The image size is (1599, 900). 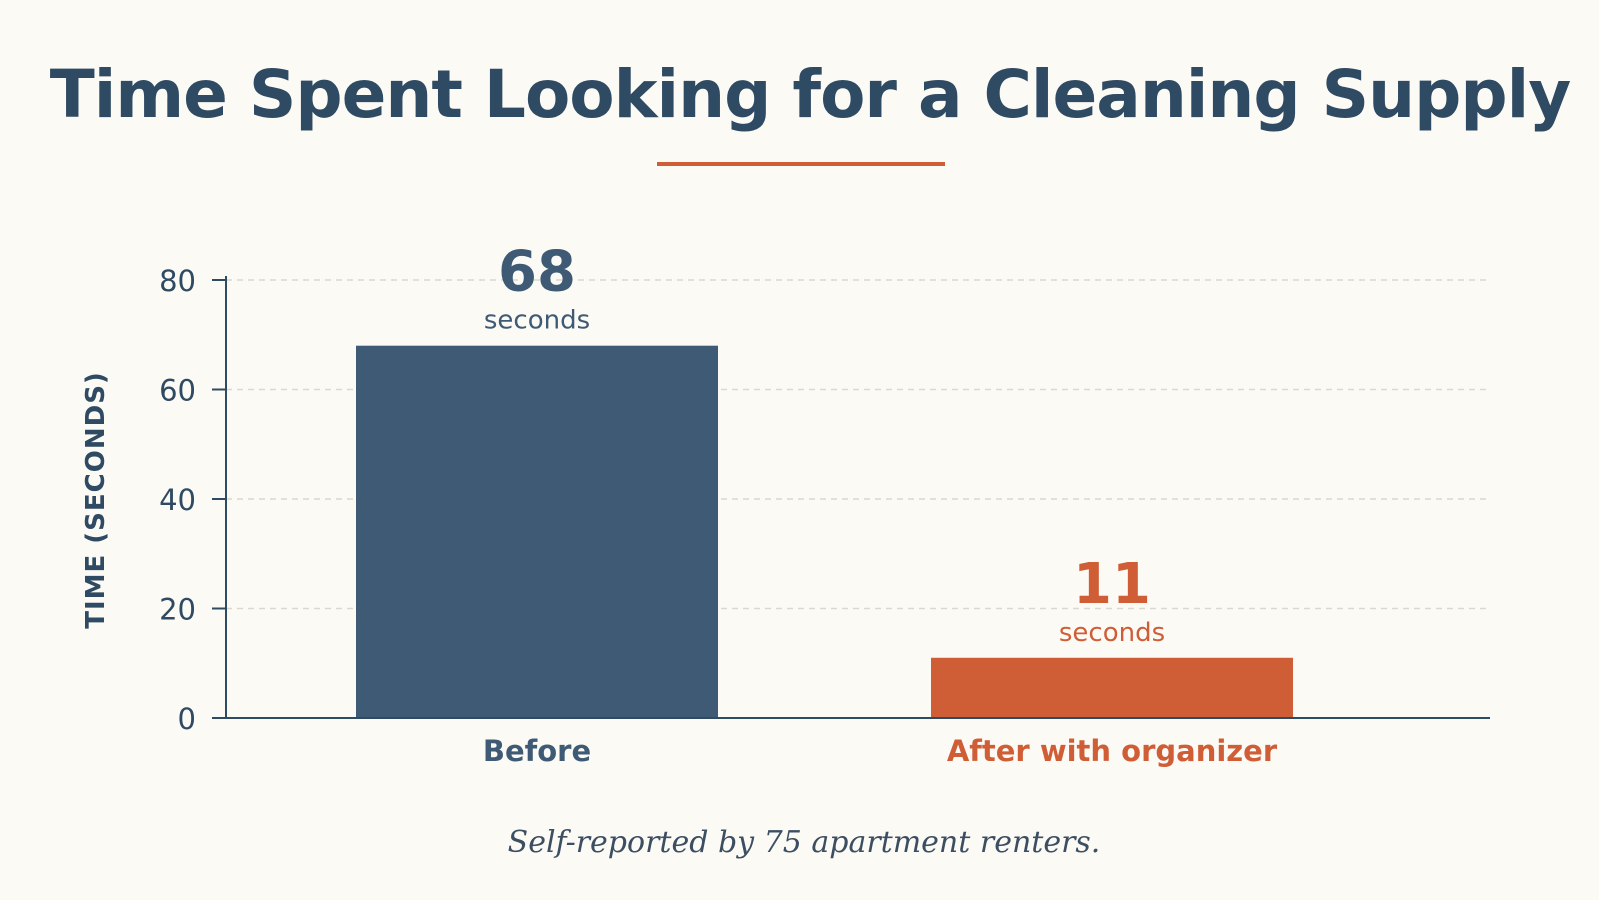 I want to click on bar-after, so click(x=1112, y=687).